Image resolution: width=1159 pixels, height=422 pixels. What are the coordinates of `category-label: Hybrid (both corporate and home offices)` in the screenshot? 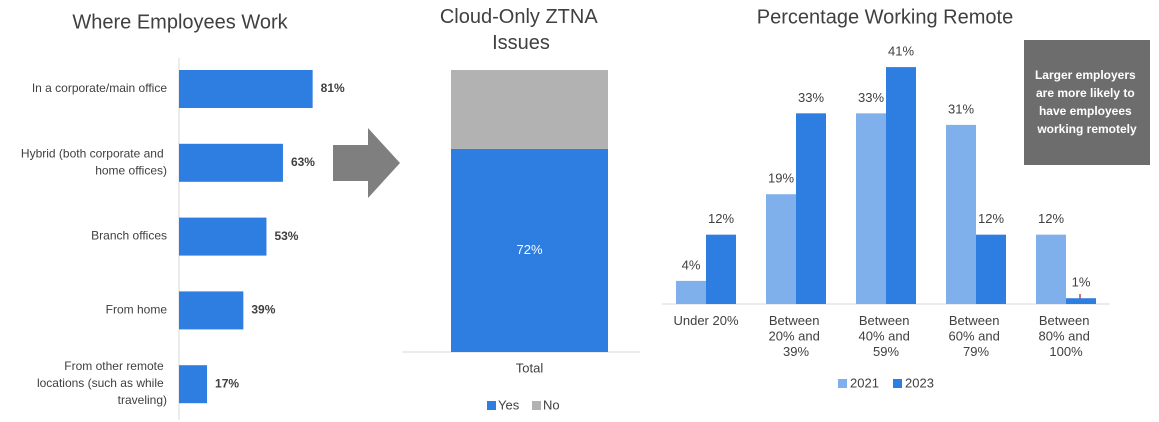 It's located at (94, 161).